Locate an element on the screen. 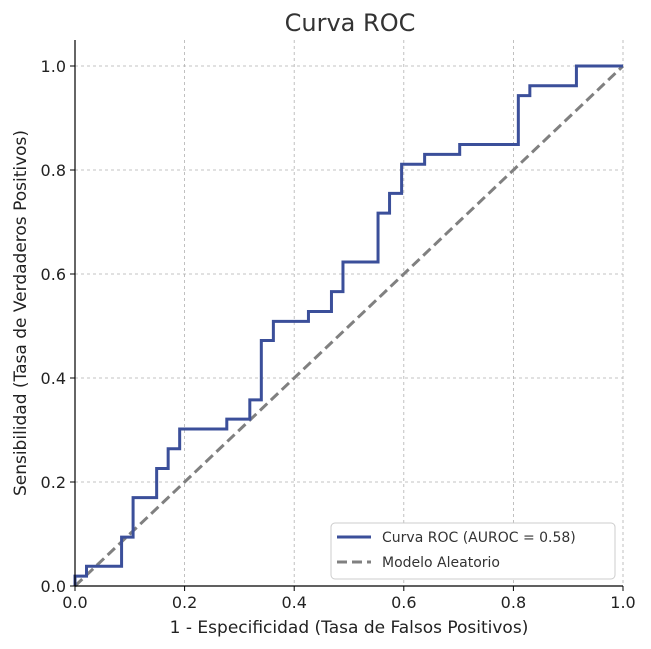 The width and height of the screenshot is (651, 649). legend-label-roc: Curva ROC (AUROC = 0.58) is located at coordinates (479, 538).